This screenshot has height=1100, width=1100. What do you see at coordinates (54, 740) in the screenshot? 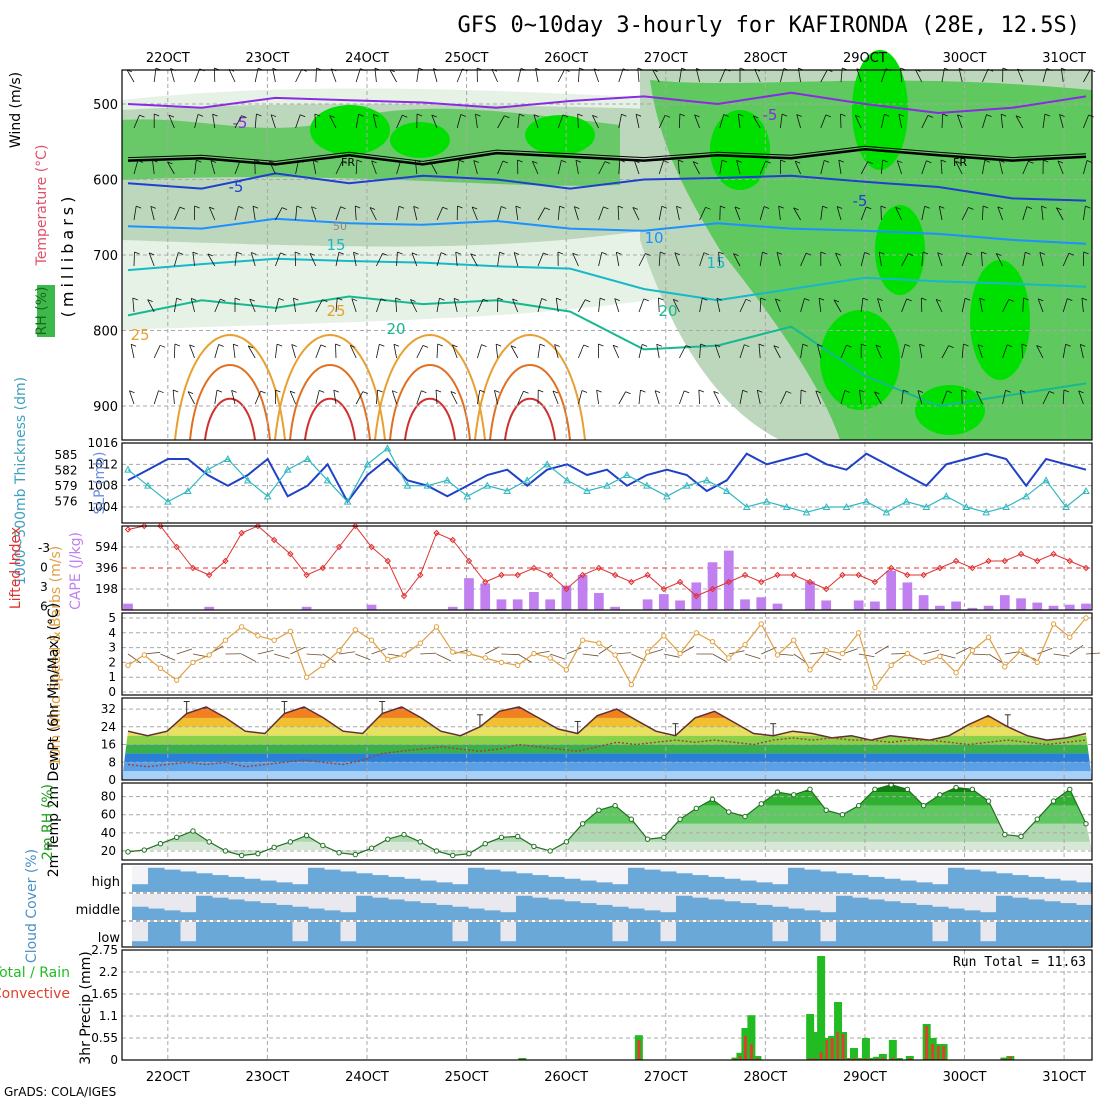
I see `ylabel-temp: 2m Temp 2m DewPt (6hr Min/Max) (°C)` at bounding box center [54, 740].